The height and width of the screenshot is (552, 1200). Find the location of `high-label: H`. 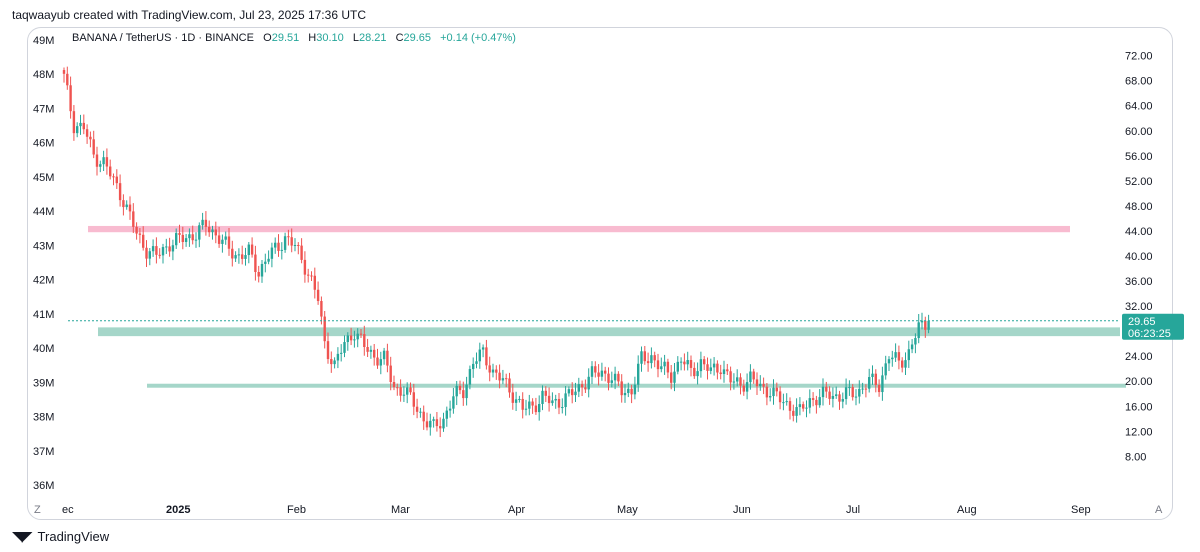

high-label: H is located at coordinates (312, 38).